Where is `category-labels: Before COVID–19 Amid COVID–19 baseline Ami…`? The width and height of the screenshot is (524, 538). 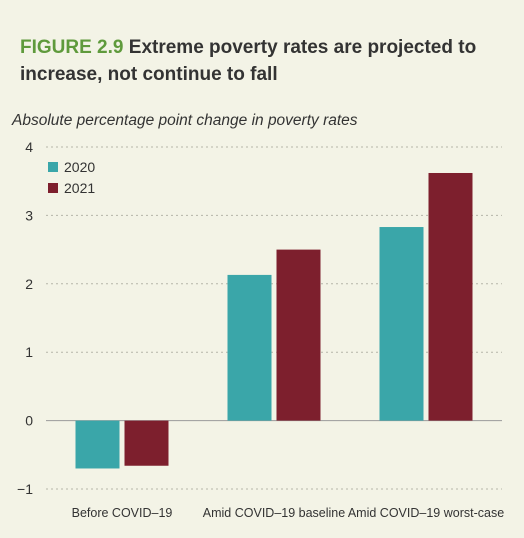 category-labels: Before COVID–19 Amid COVID–19 baseline Ami… is located at coordinates (288, 513).